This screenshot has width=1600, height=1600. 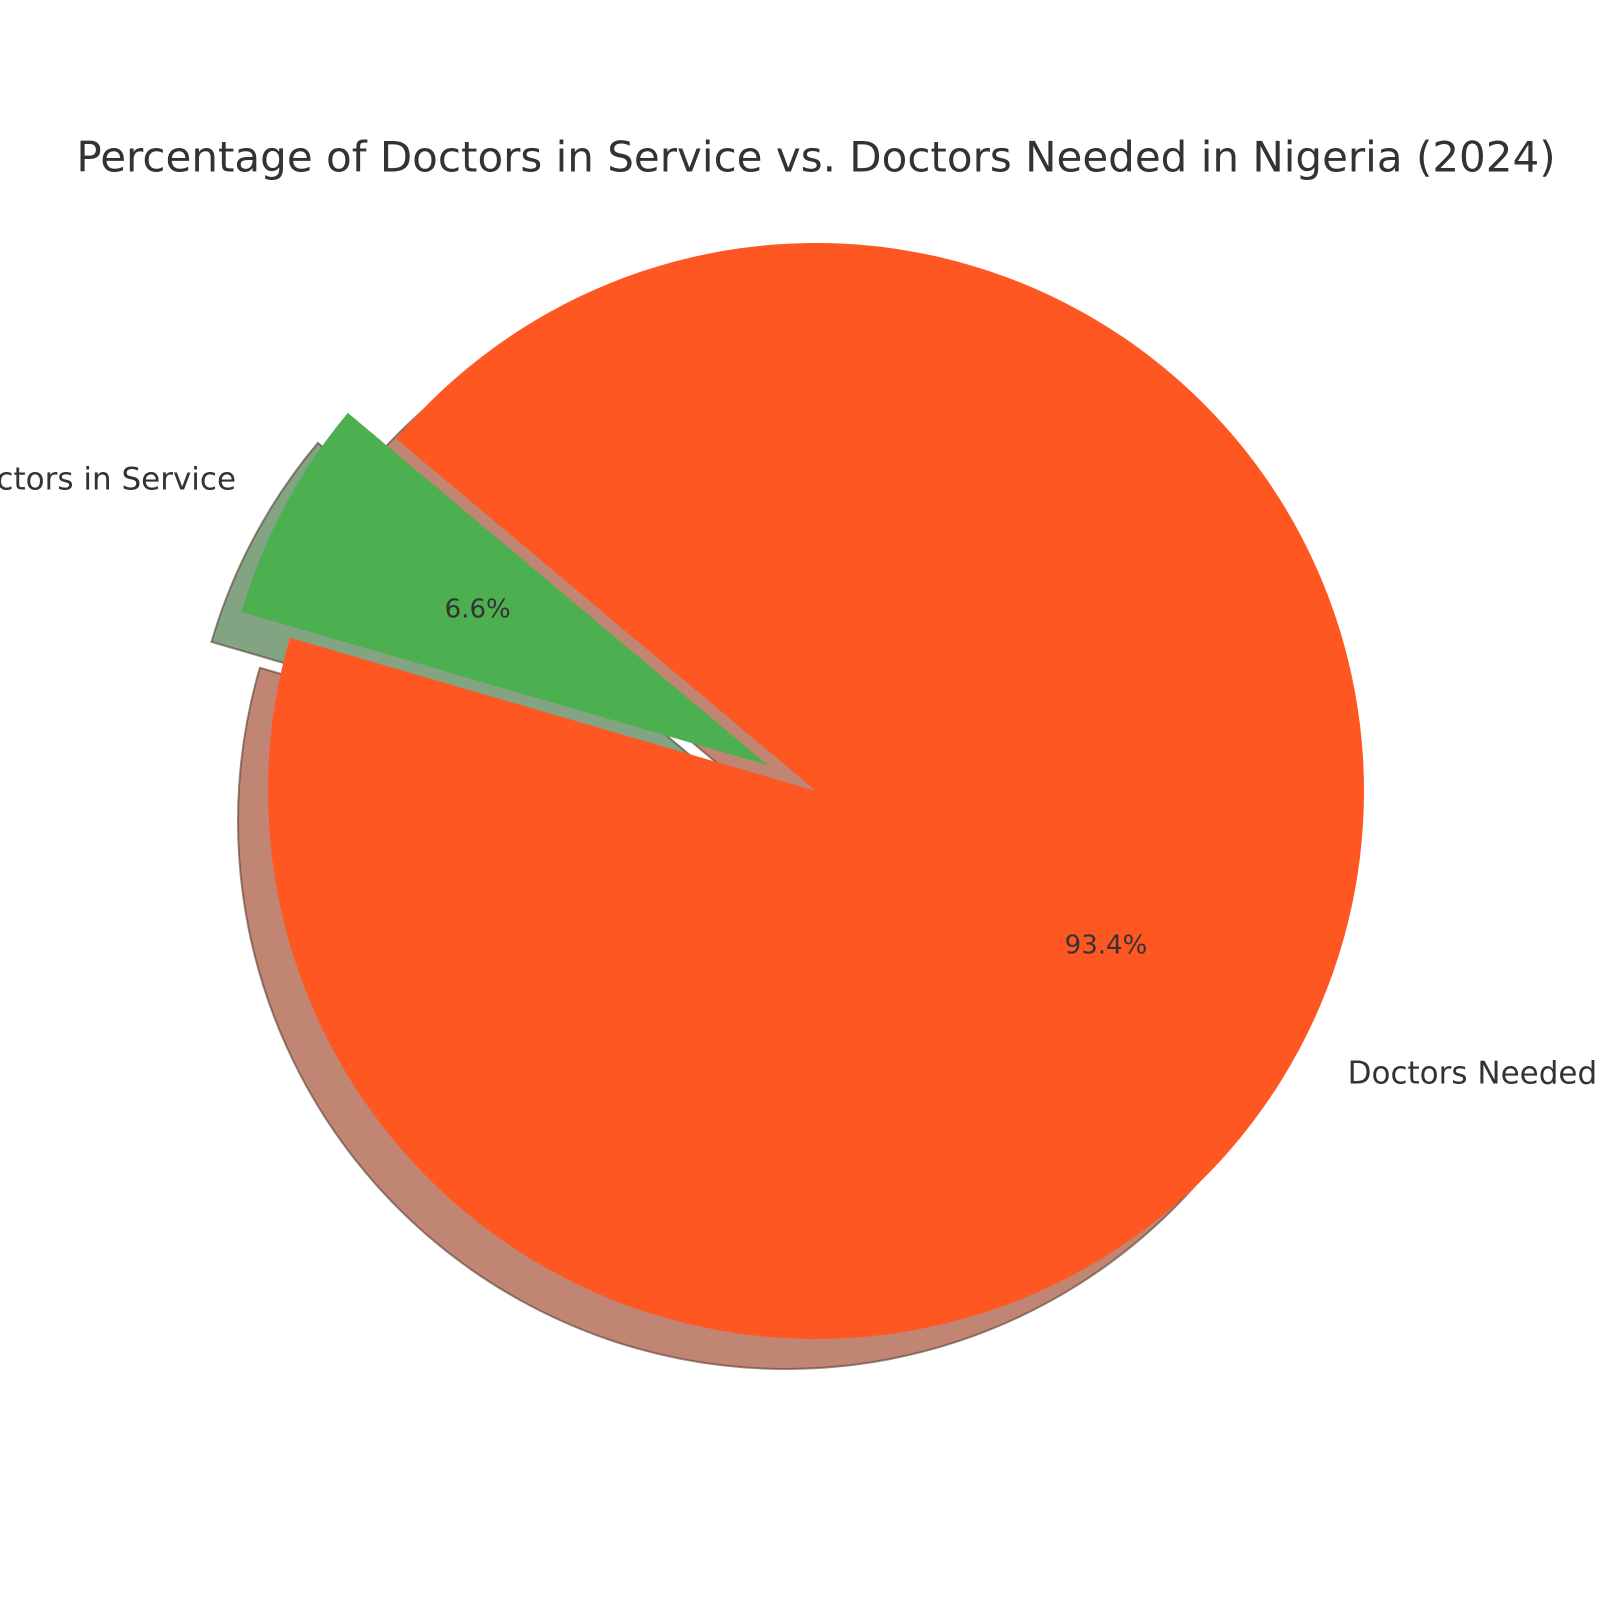 What do you see at coordinates (1106, 945) in the screenshot?
I see `value-label: 93.4%` at bounding box center [1106, 945].